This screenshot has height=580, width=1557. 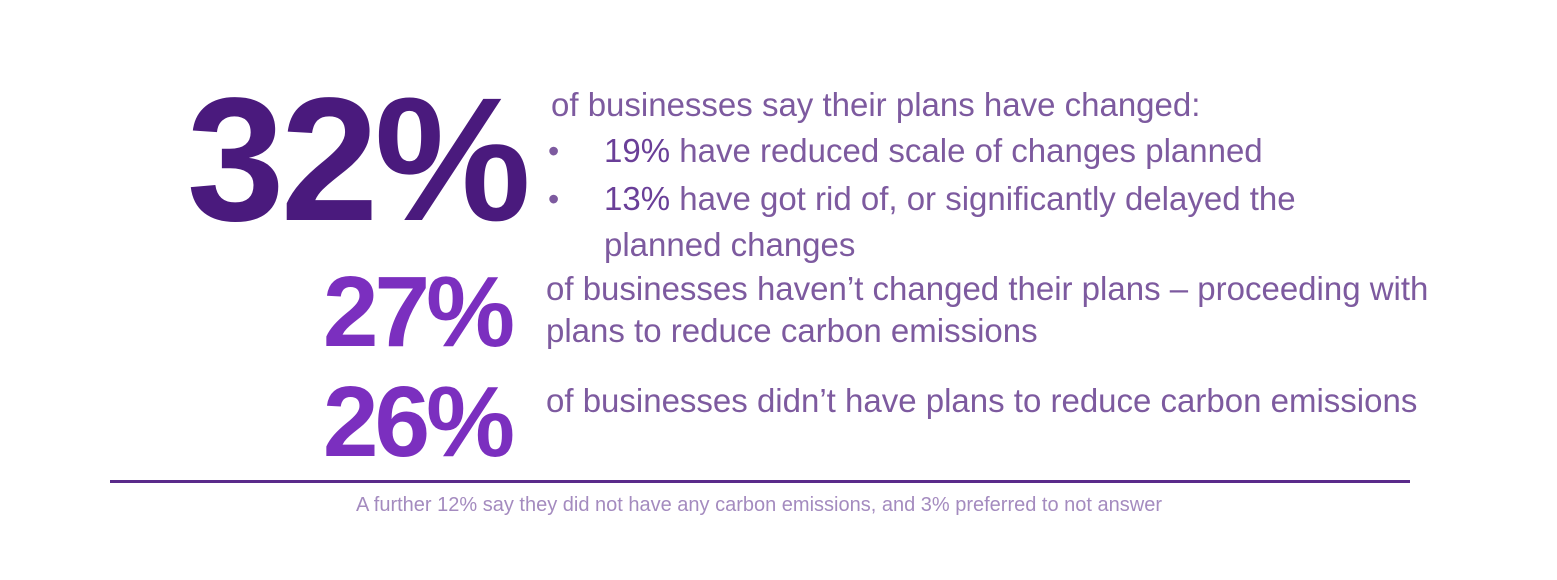 I want to click on bullet-percent: 13%, so click(x=637, y=198).